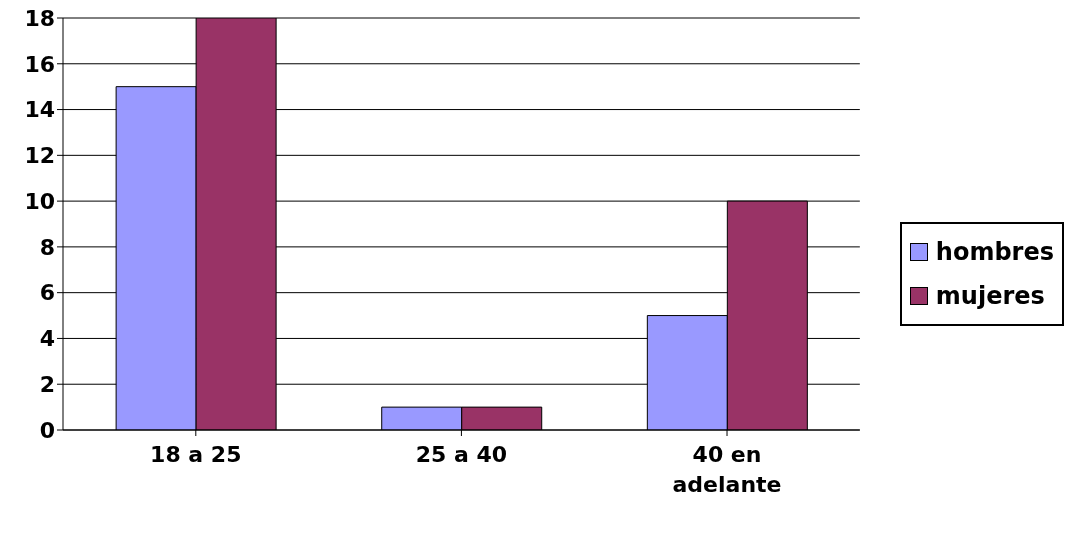 Image resolution: width=1082 pixels, height=548 pixels. What do you see at coordinates (39, 201) in the screenshot?
I see `y-tick-label: 10` at bounding box center [39, 201].